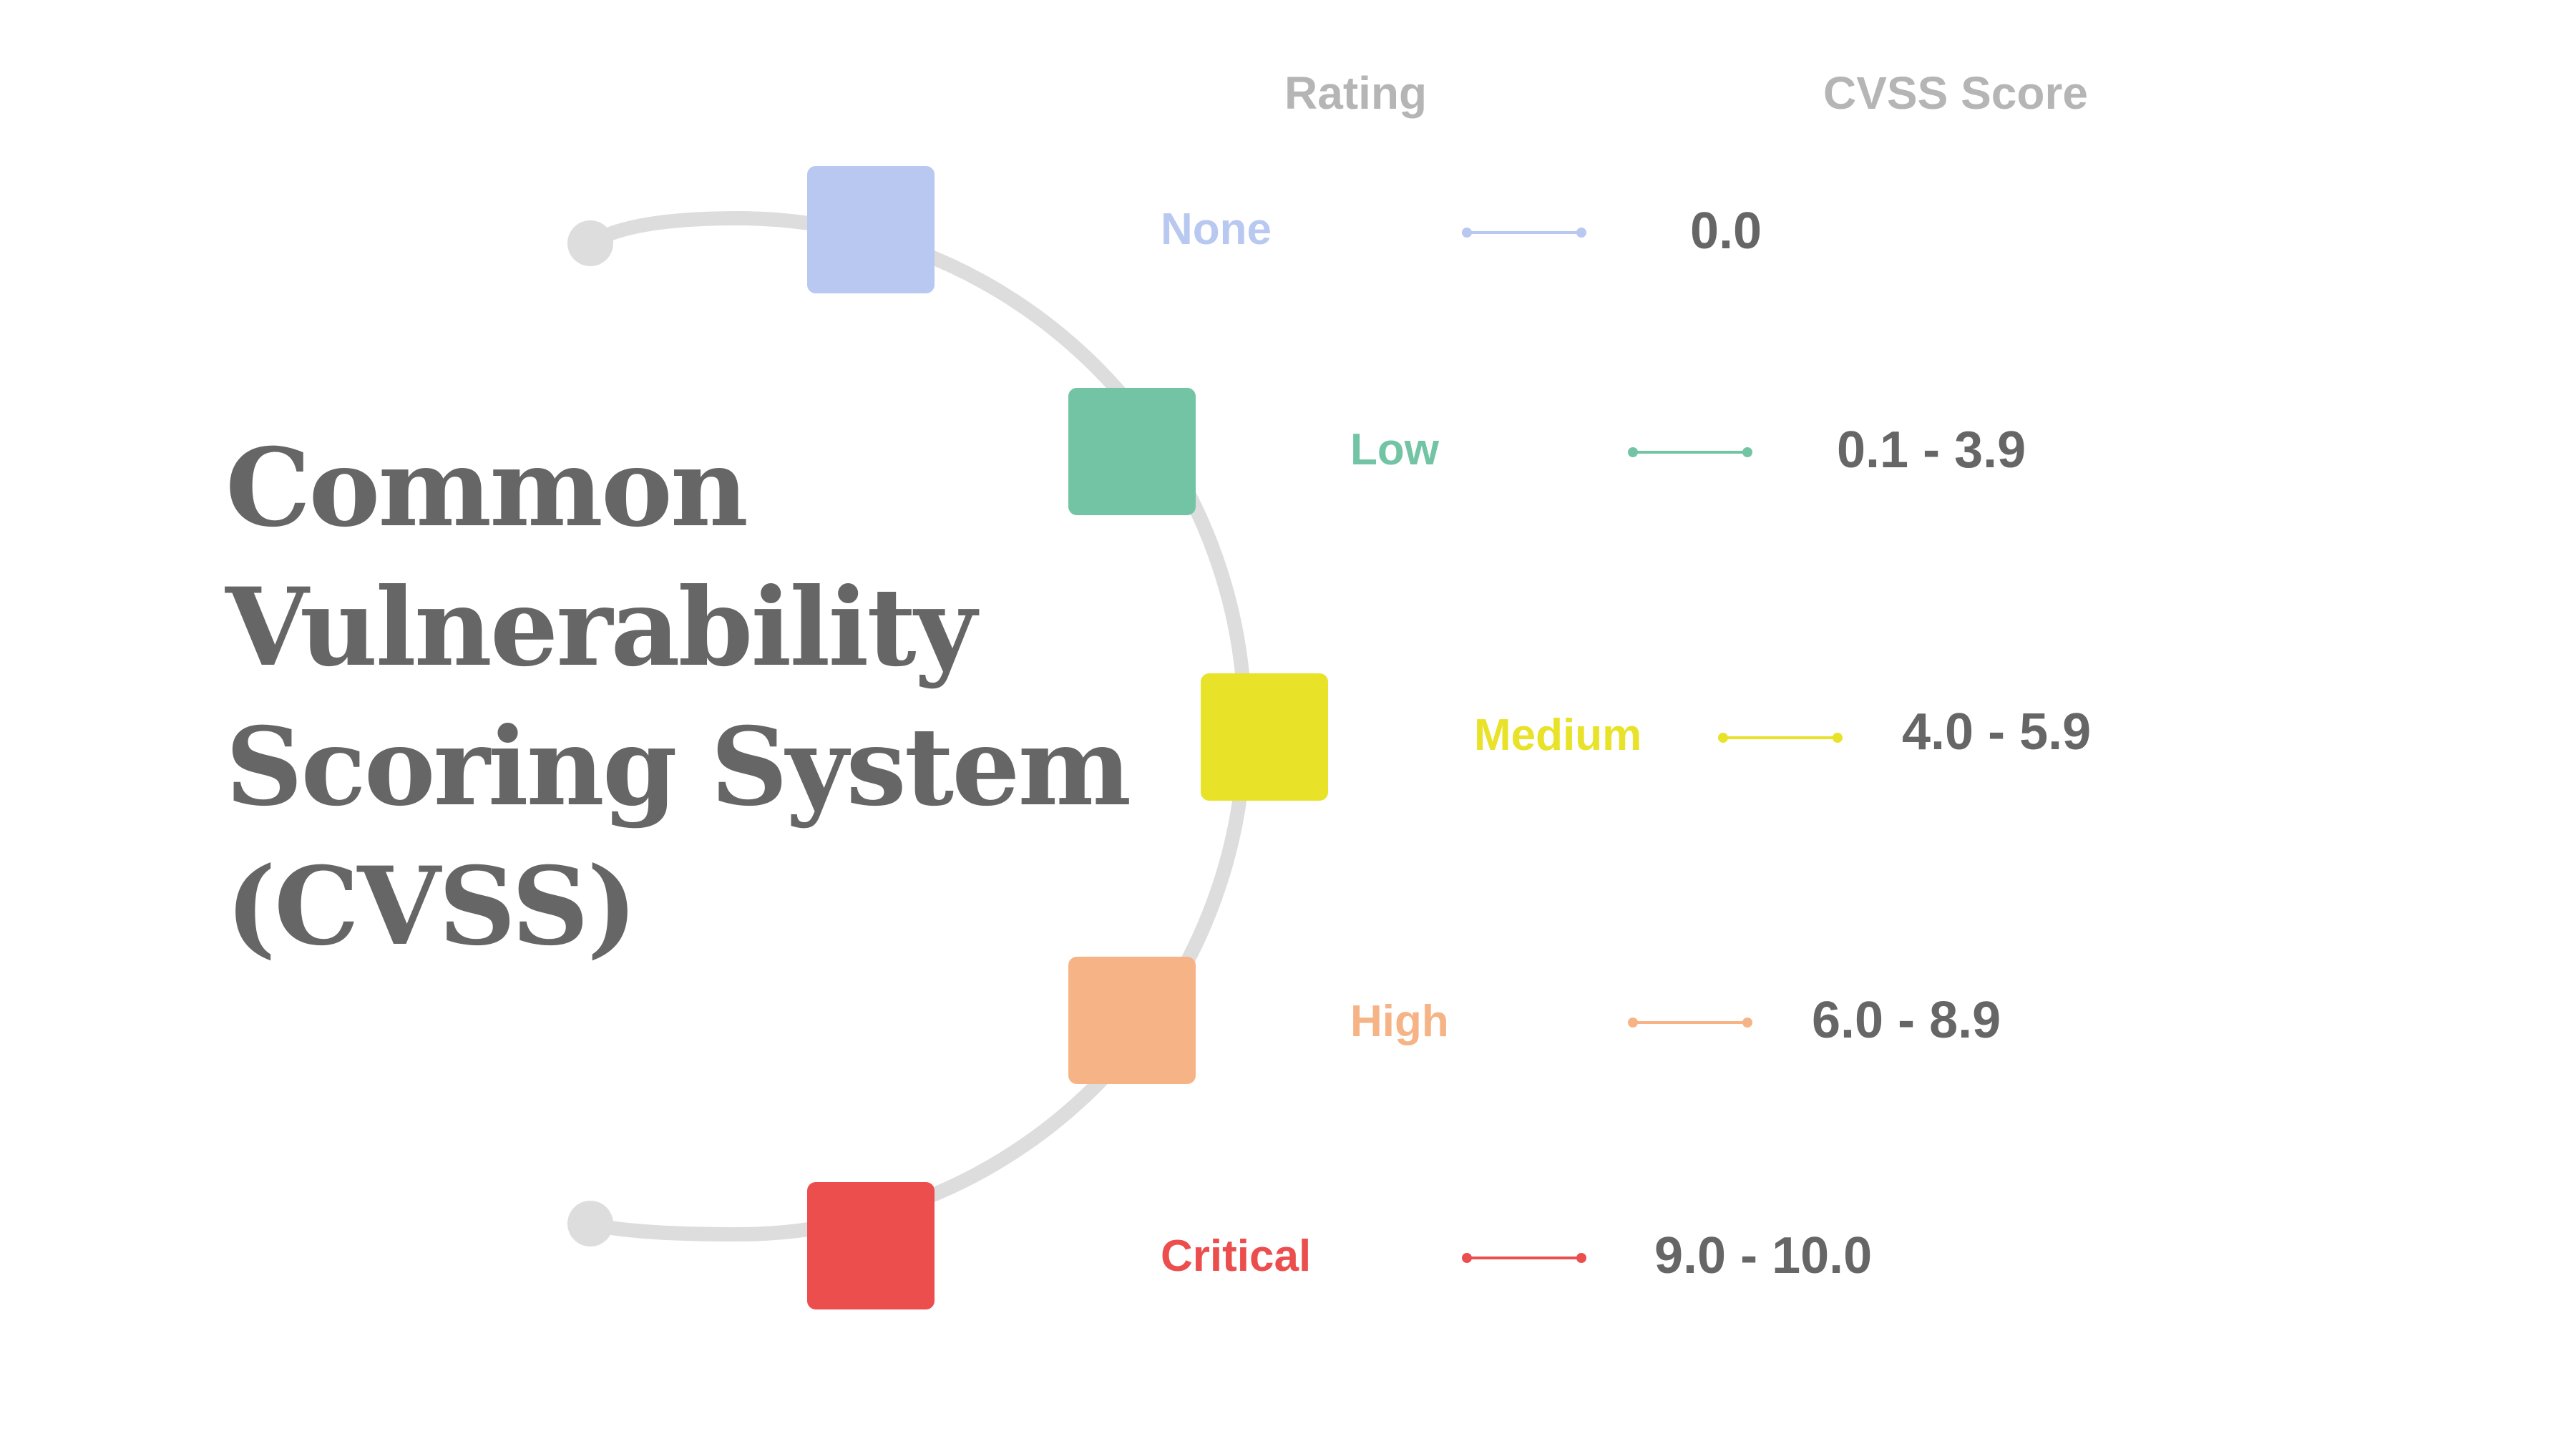  Describe the element at coordinates (601, 628) in the screenshot. I see `title-line-2: Vulnerability` at that location.